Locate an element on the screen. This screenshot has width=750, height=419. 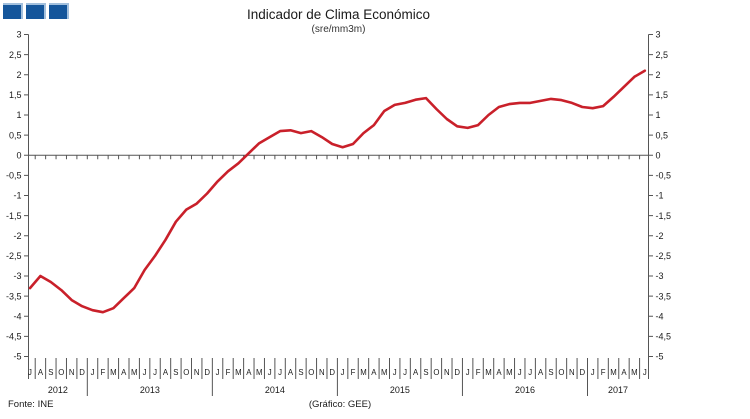
y-tick-label-left: 1 is located at coordinates (18, 115).